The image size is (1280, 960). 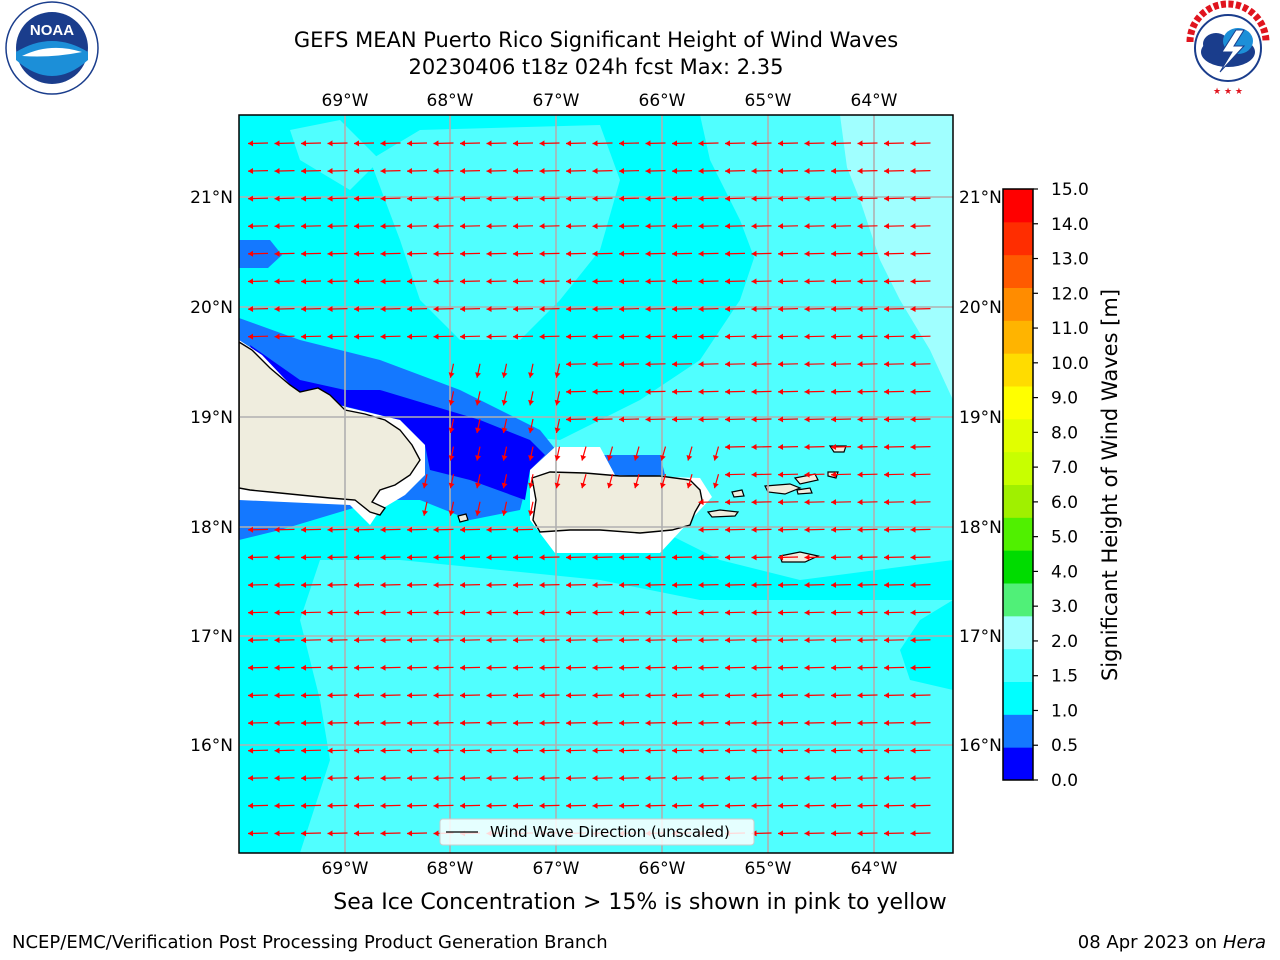 What do you see at coordinates (1064, 607) in the screenshot?
I see `colorbar-tick-label: 3.0` at bounding box center [1064, 607].